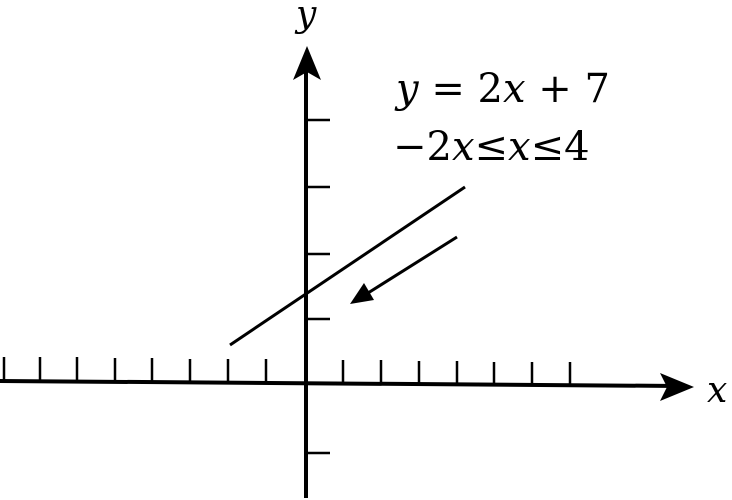 The image size is (732, 500). I want to click on domain-label: −2x≤x≤4, so click(491, 147).